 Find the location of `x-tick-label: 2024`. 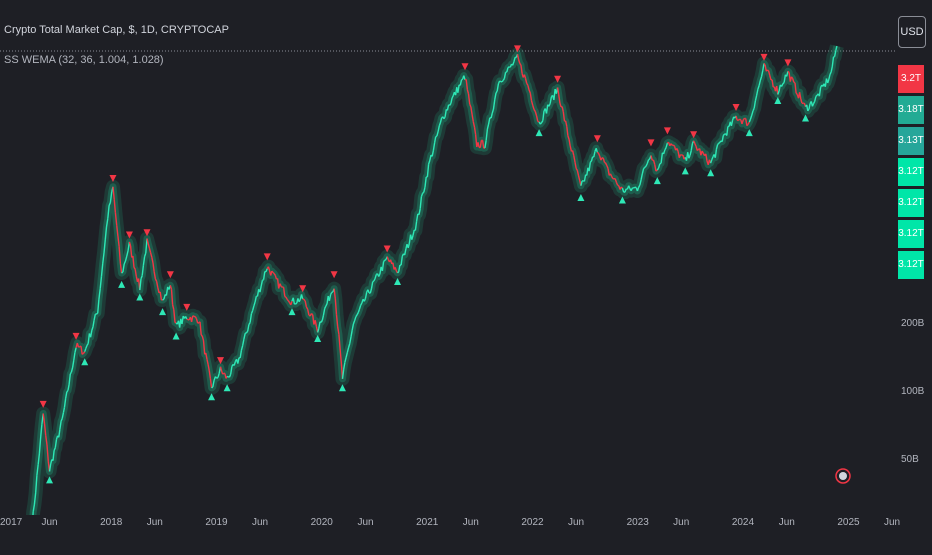

x-tick-label: 2024 is located at coordinates (743, 522).